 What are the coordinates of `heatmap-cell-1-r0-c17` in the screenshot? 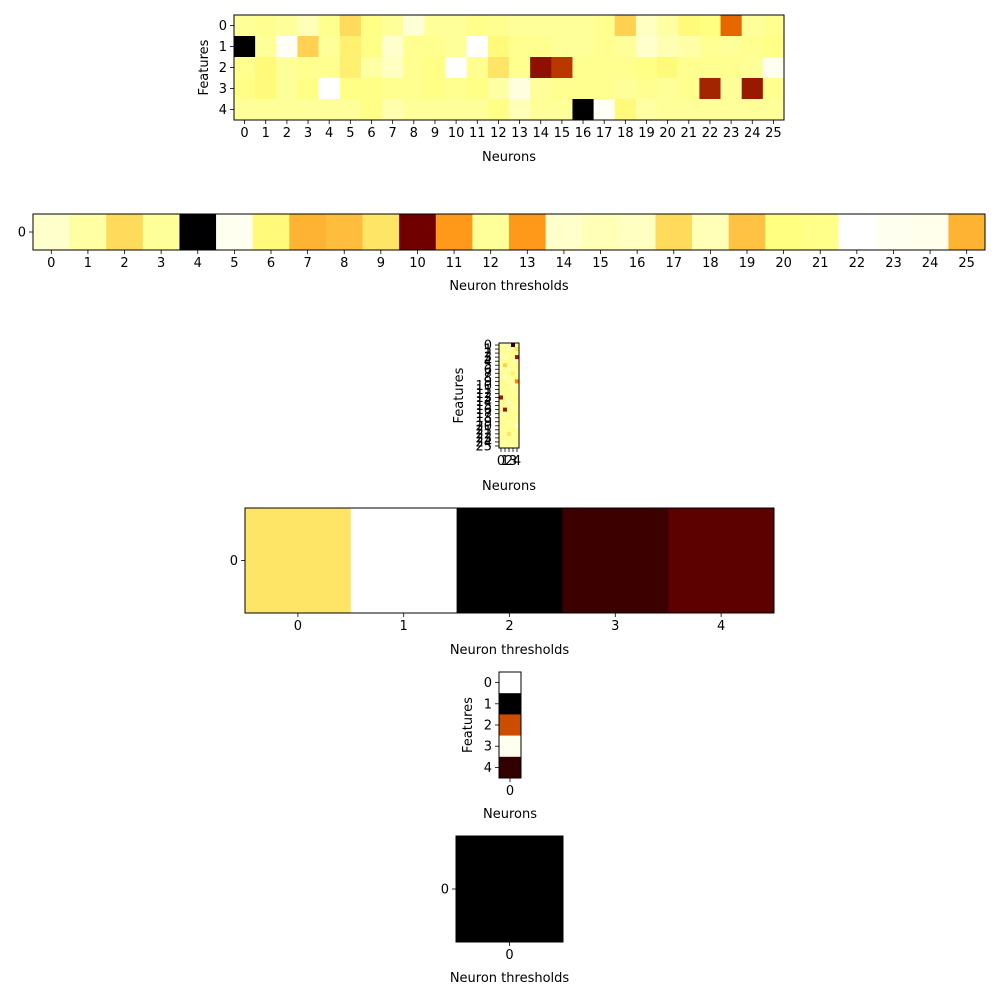 It's located at (674, 232).